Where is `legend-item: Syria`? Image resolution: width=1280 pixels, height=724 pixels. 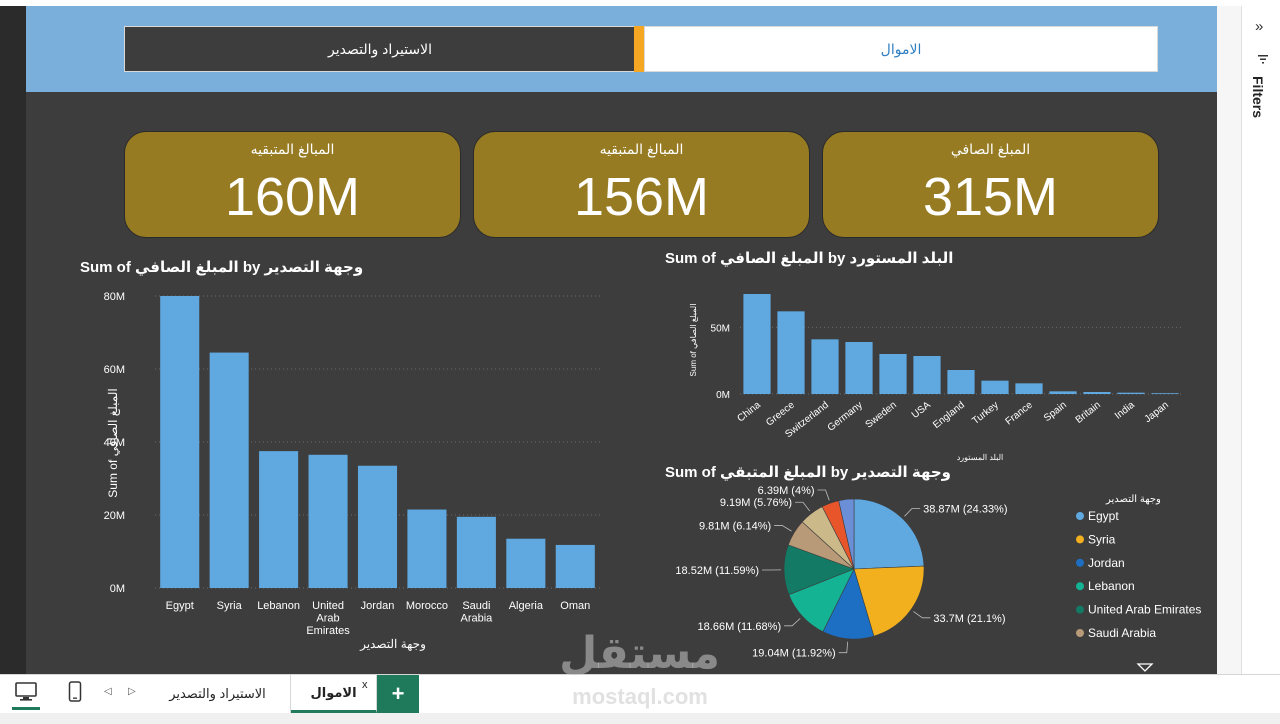 legend-item: Syria is located at coordinates (1102, 539).